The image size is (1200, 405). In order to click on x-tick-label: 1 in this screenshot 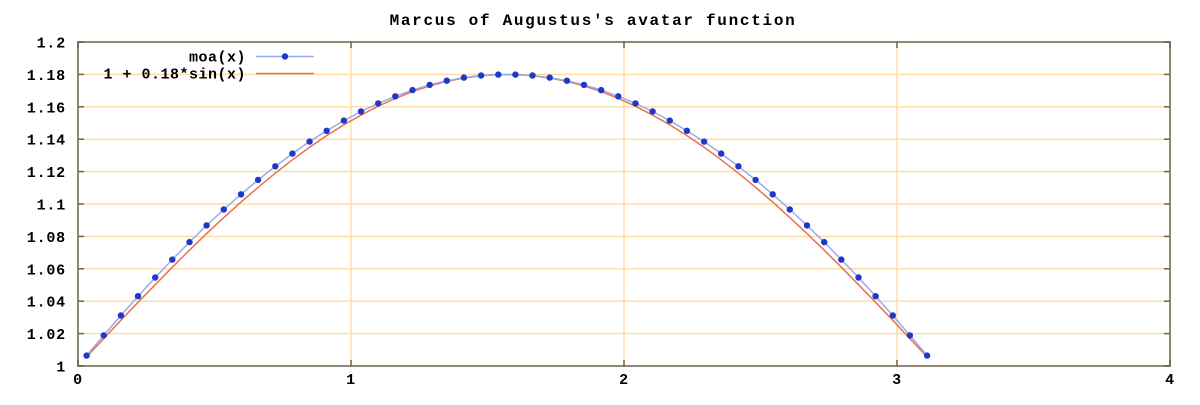, I will do `click(351, 380)`.